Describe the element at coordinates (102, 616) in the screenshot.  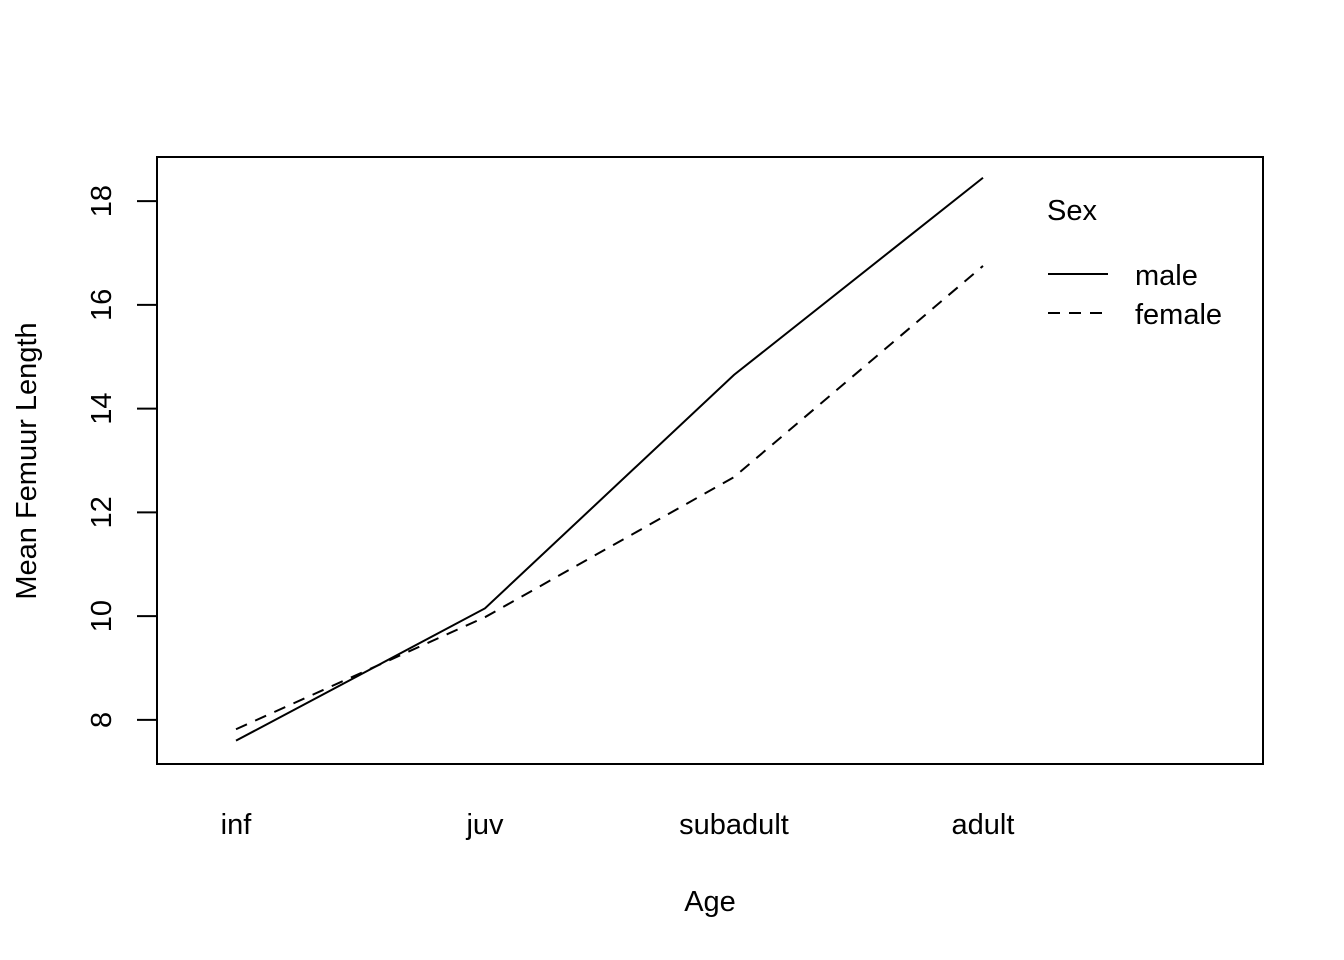
I see `y-tick-label-10: 10` at that location.